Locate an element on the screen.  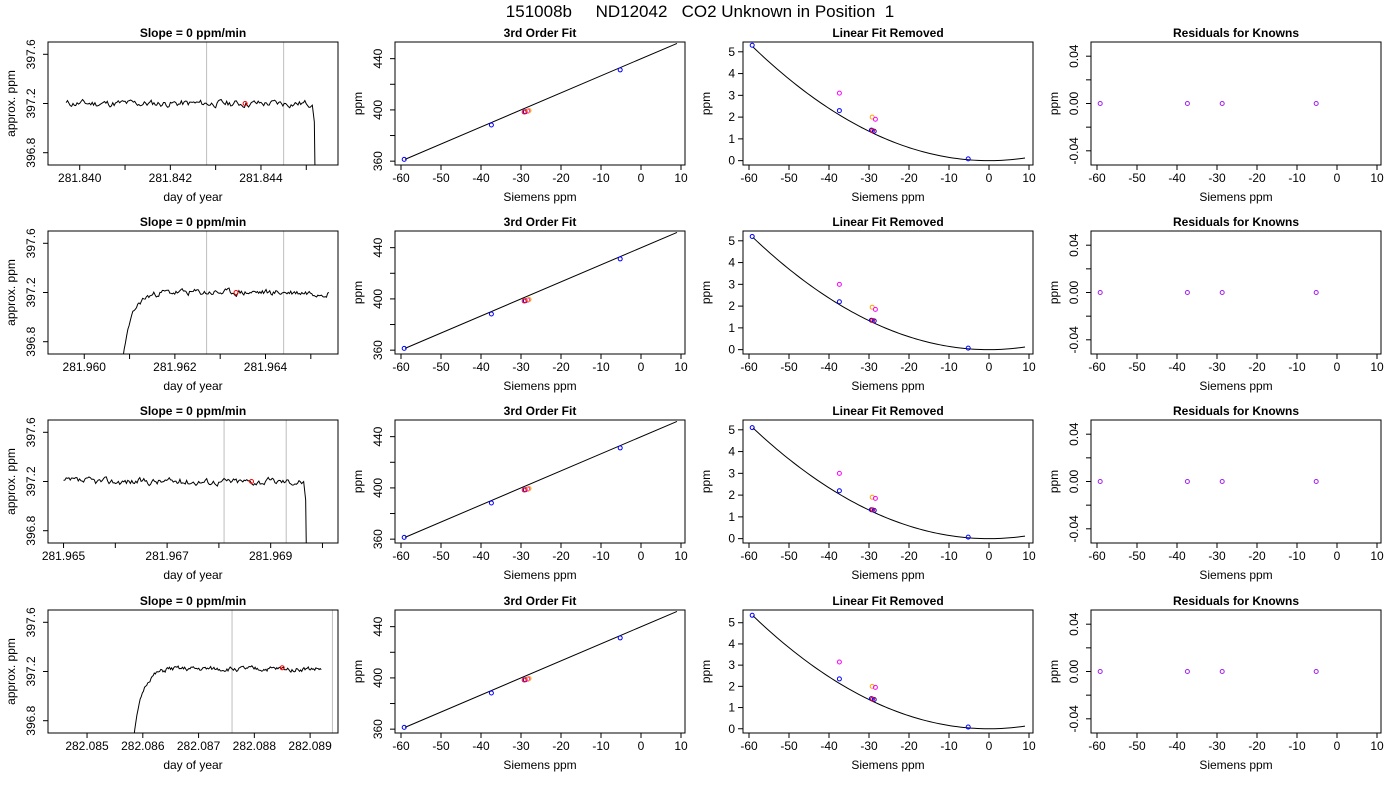
y-tick-label: 1 is located at coordinates (731, 328).